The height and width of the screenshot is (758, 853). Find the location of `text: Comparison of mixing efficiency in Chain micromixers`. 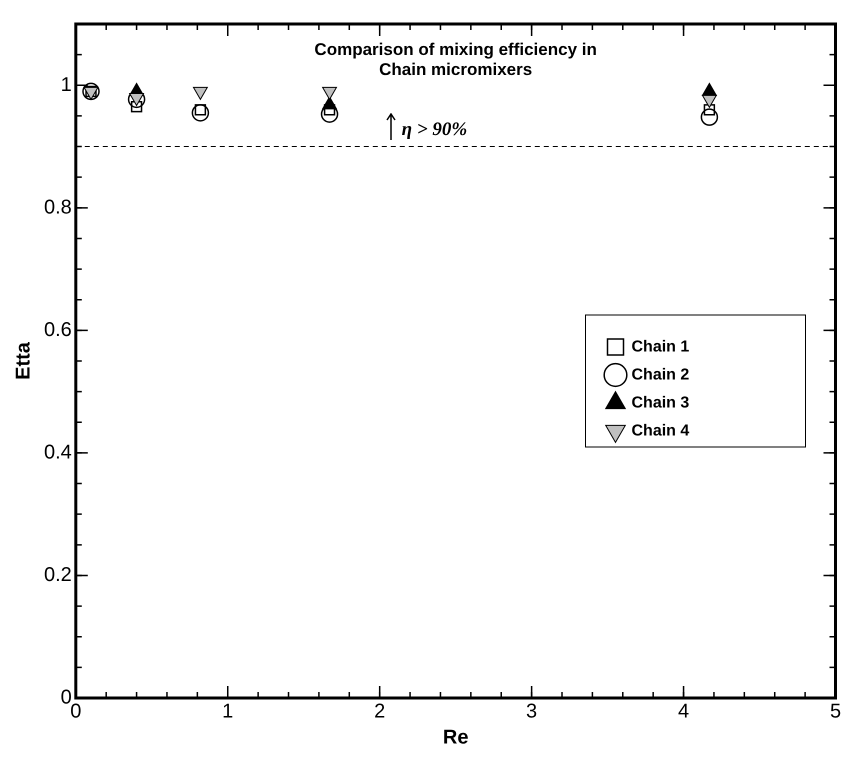

text: Comparison of mixing efficiency in Chain micromixers is located at coordinates (455, 60).